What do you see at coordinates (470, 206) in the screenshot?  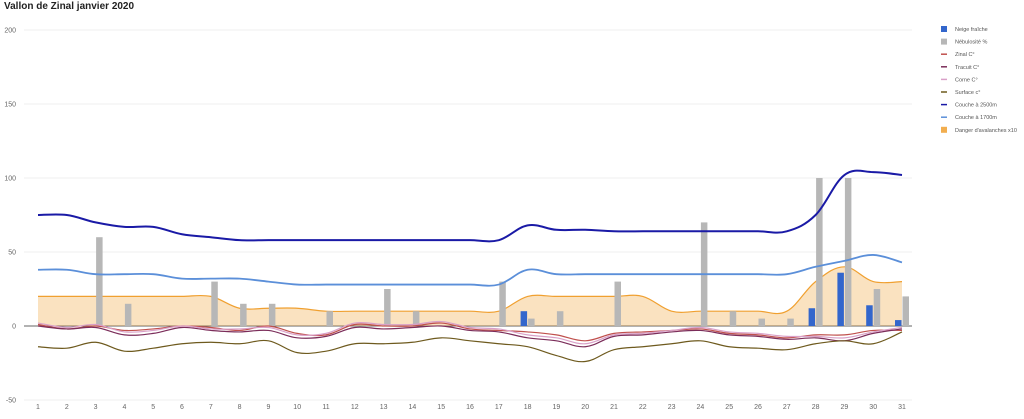 I see `line-couche-2500m` at bounding box center [470, 206].